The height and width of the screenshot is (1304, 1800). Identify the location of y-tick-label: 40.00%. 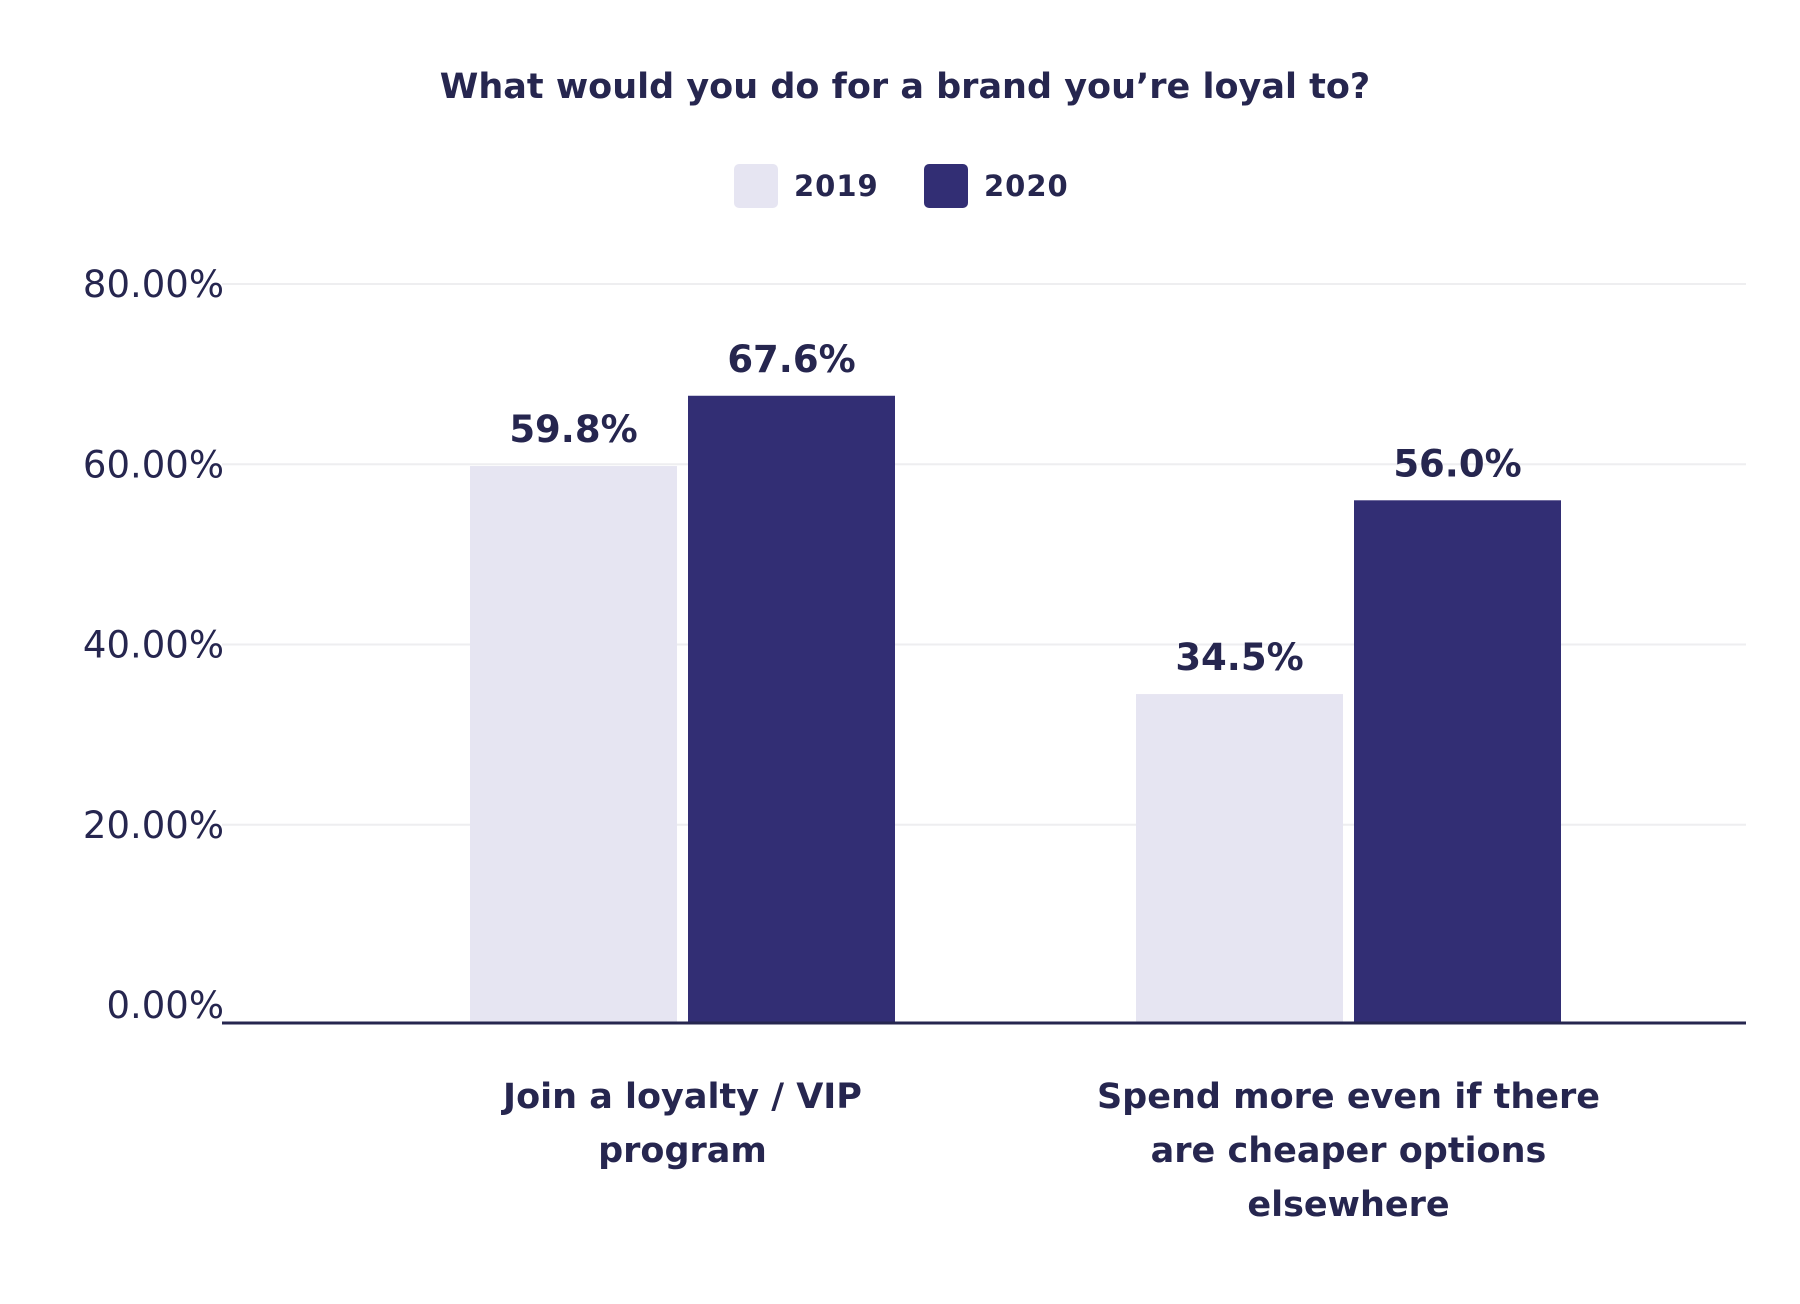
(153, 645).